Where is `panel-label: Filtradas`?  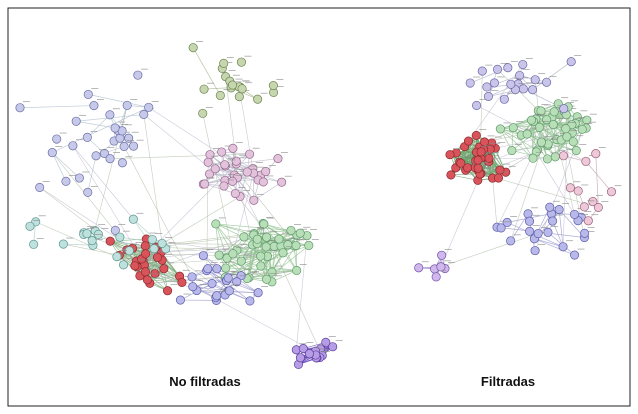 panel-label: Filtradas is located at coordinates (508, 381).